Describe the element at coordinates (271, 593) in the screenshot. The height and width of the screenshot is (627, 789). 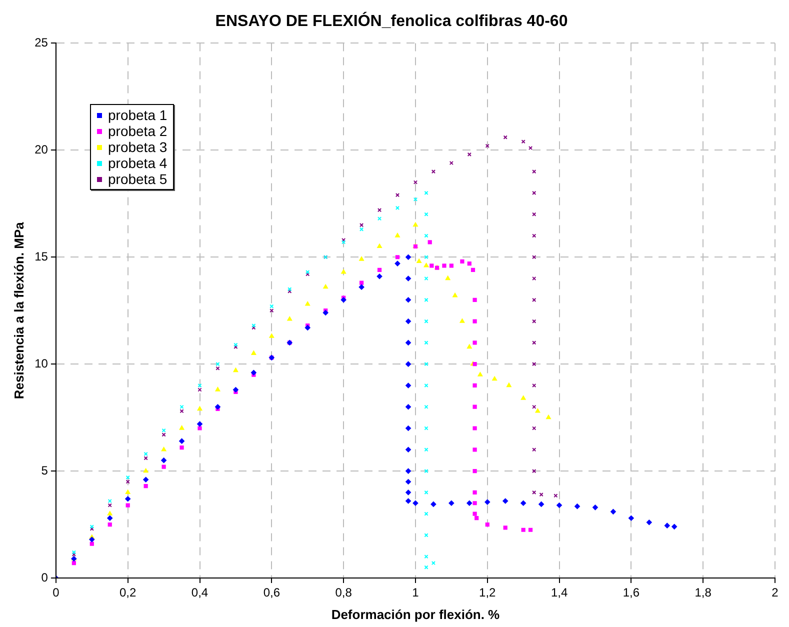
I see `x-tick-label: 0,6` at that location.